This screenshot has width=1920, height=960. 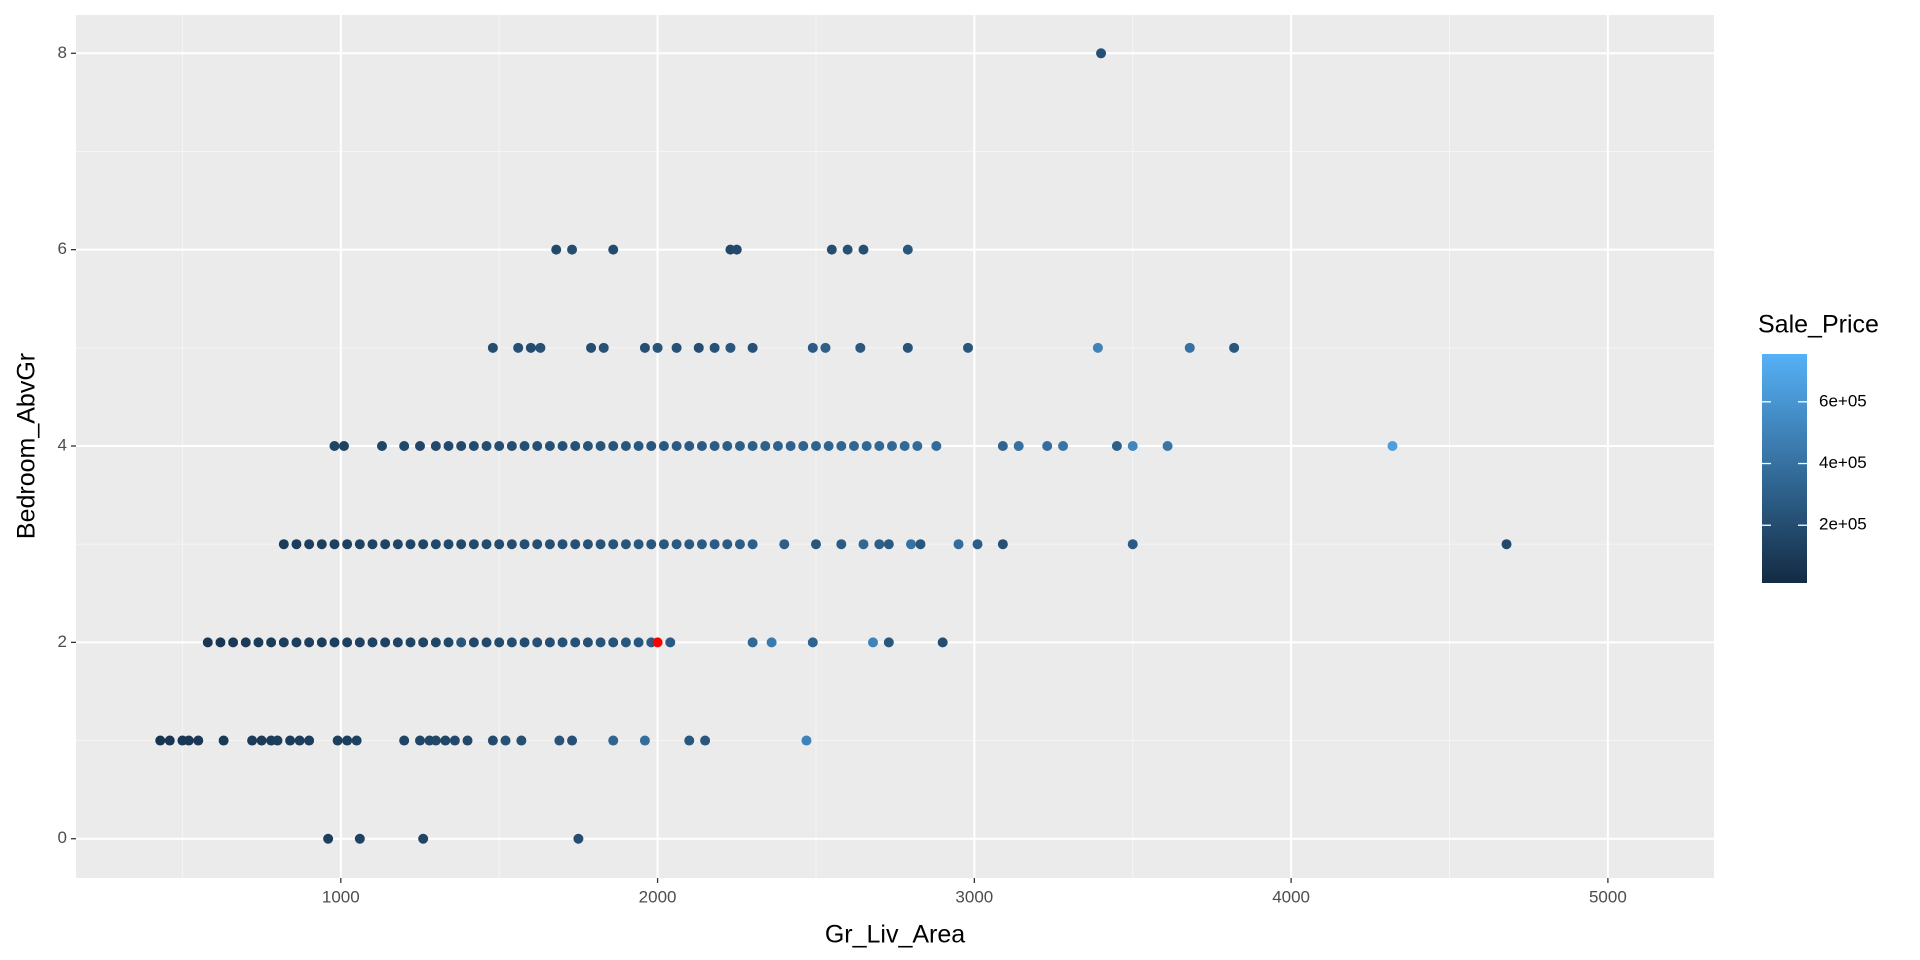 I want to click on highlight-point, so click(x=657, y=642).